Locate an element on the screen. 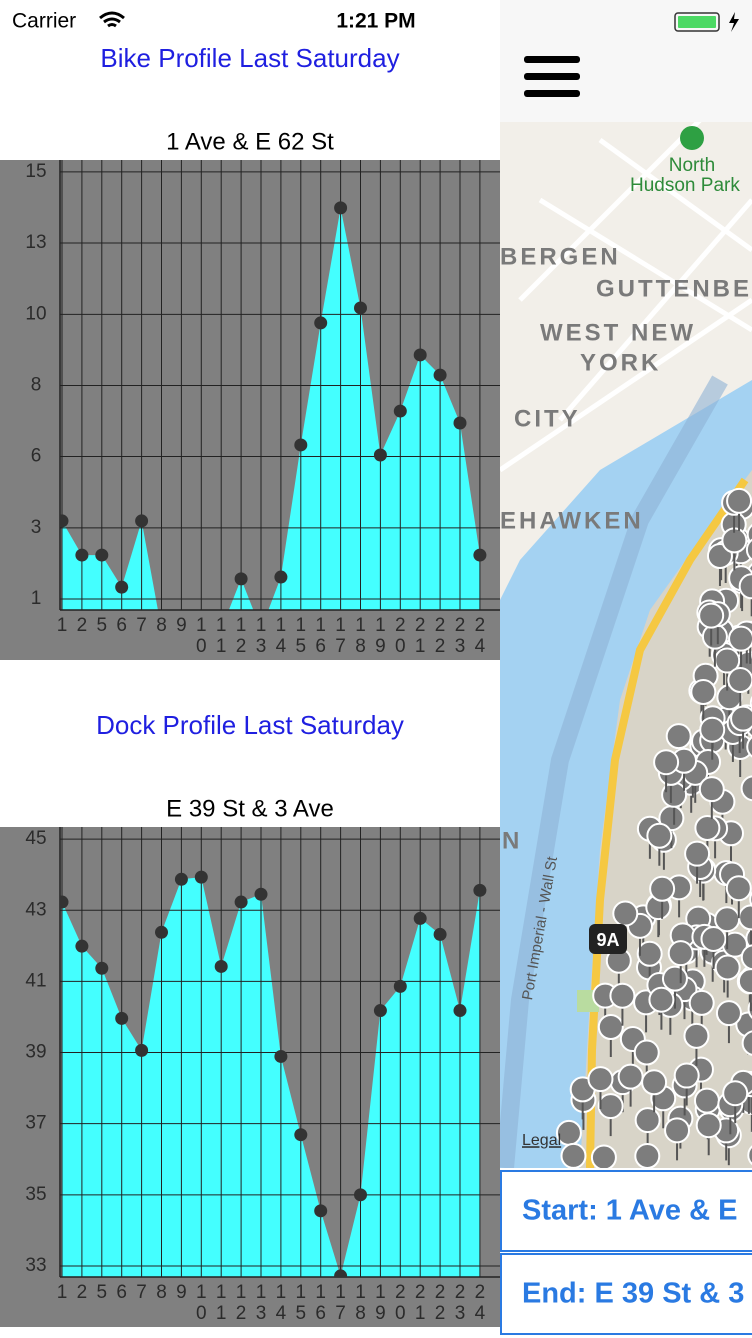 Image resolution: width=752 pixels, height=1338 pixels. time: 1:21 PM is located at coordinates (375, 21).